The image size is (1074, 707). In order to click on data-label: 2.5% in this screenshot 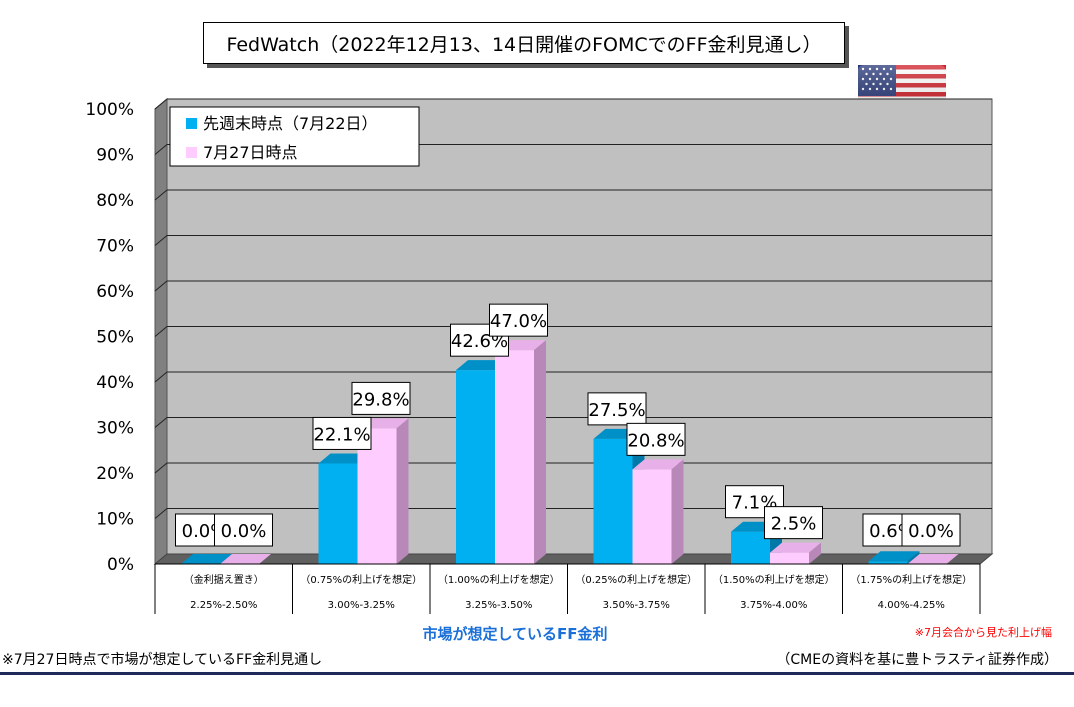, I will do `click(793, 523)`.